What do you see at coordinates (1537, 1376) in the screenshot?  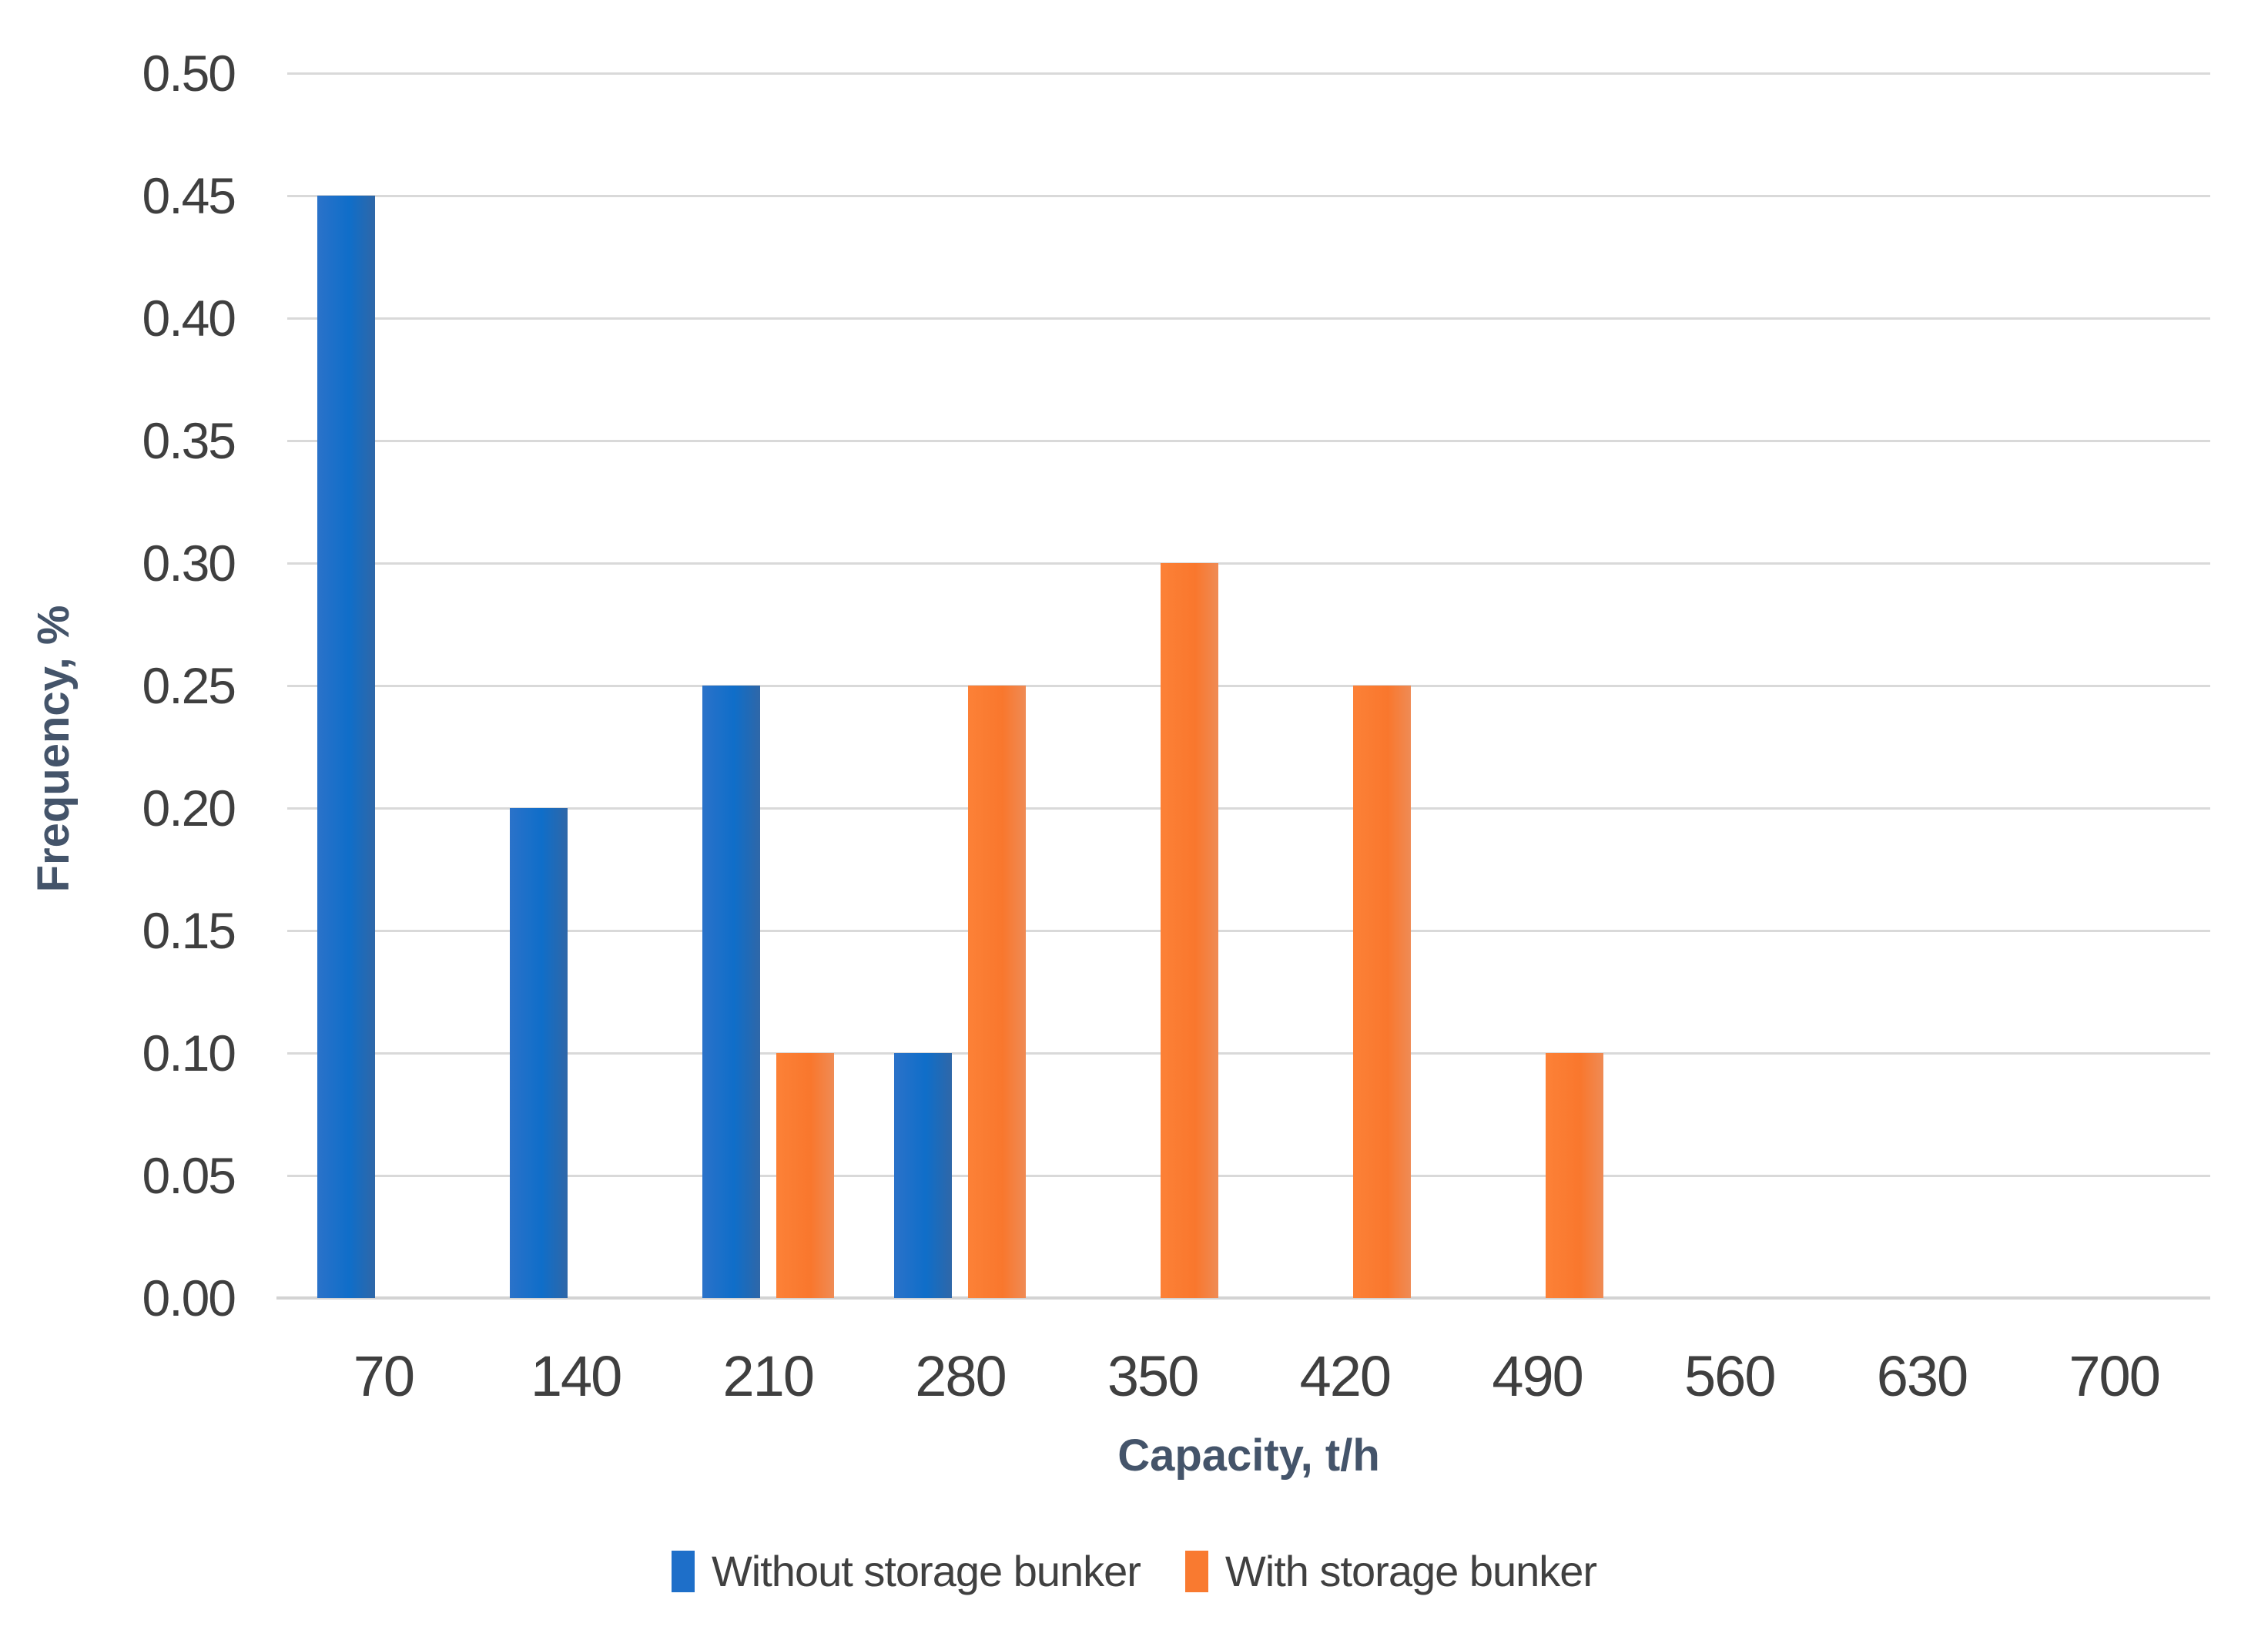 I see `x-tick-label: 490` at bounding box center [1537, 1376].